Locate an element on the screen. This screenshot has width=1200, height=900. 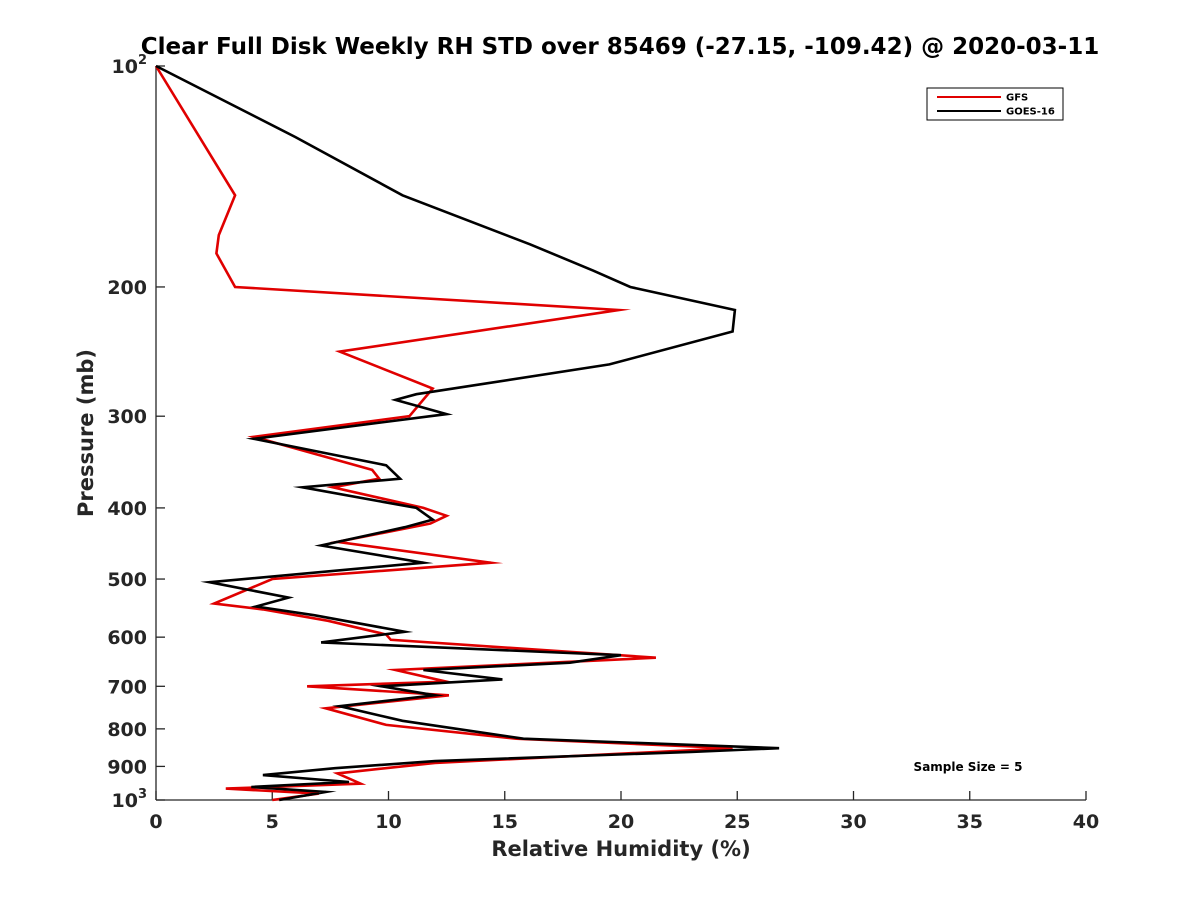
legend-label-goes16: GOES-16 is located at coordinates (1030, 112).